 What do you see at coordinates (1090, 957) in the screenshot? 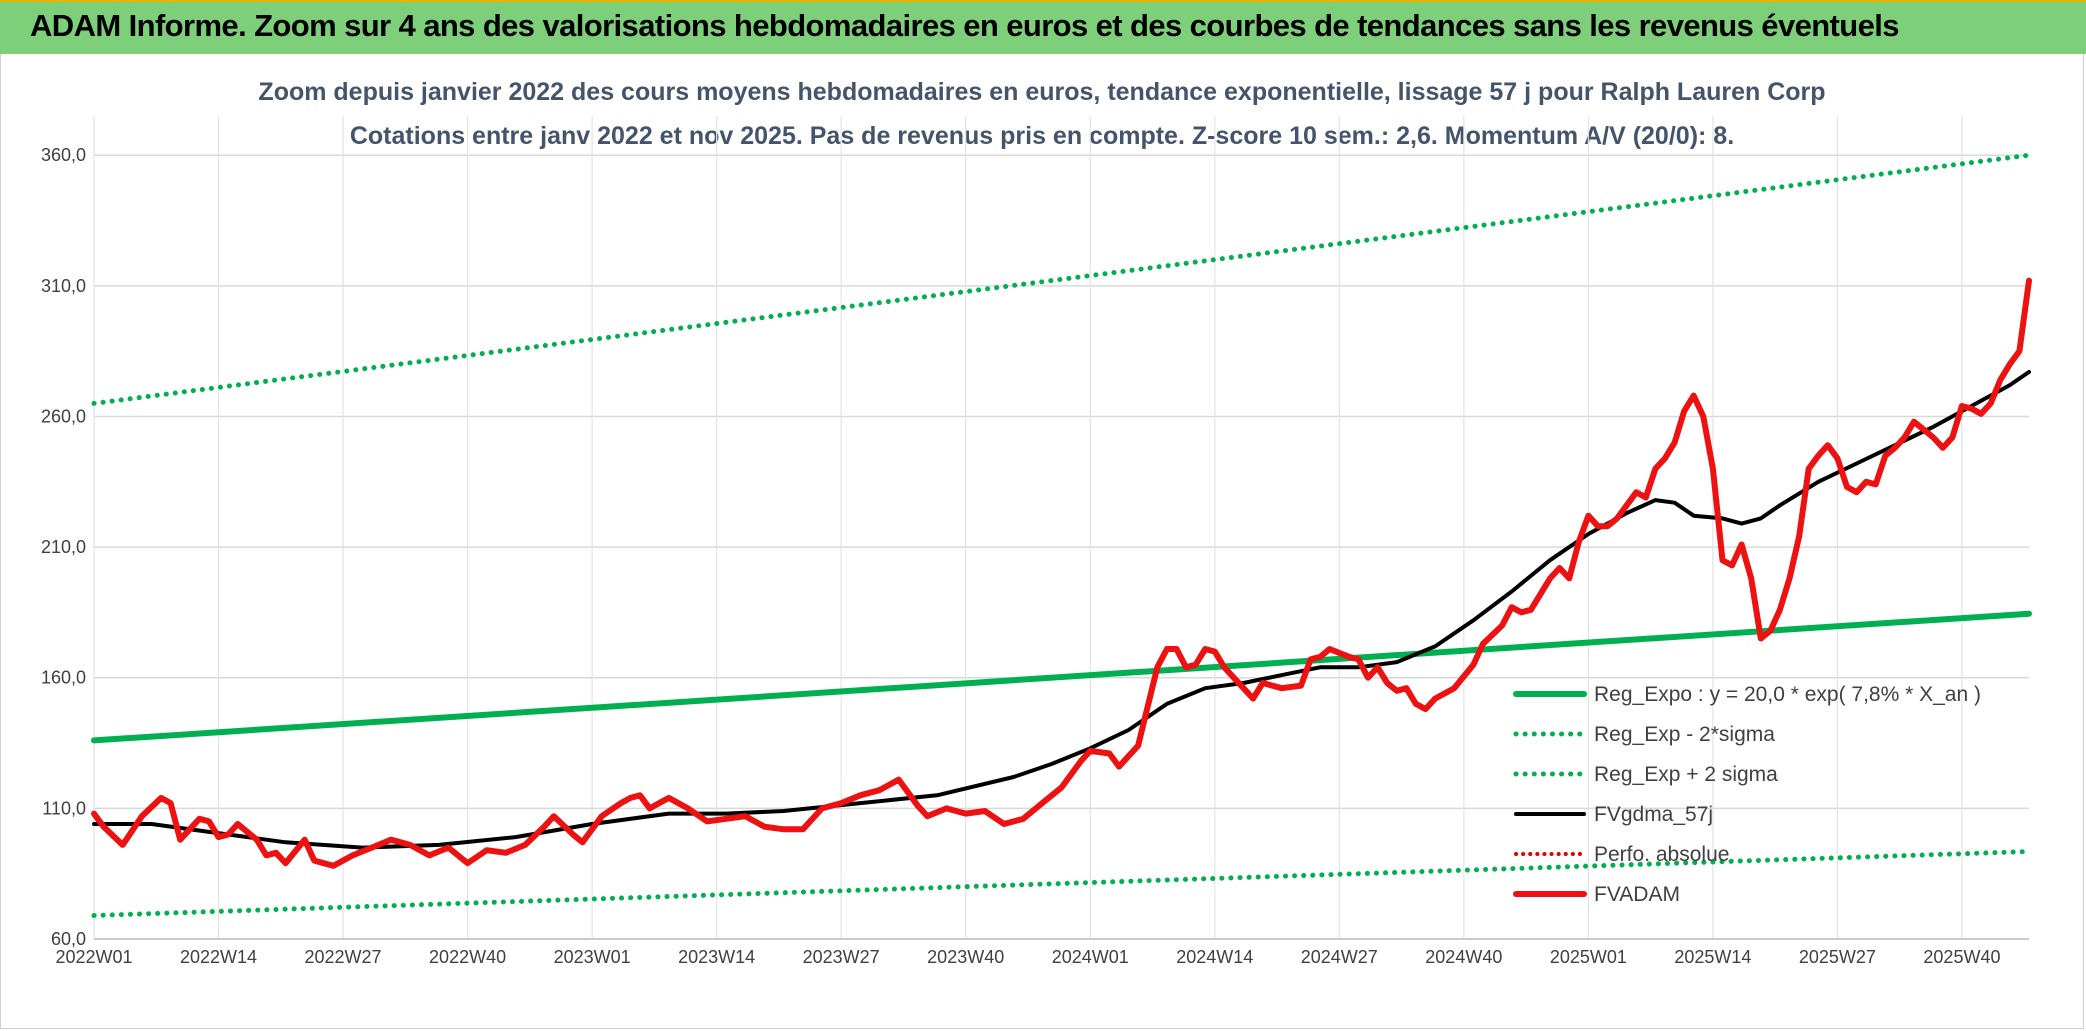
I see `x-tick-label: 2024W01` at bounding box center [1090, 957].